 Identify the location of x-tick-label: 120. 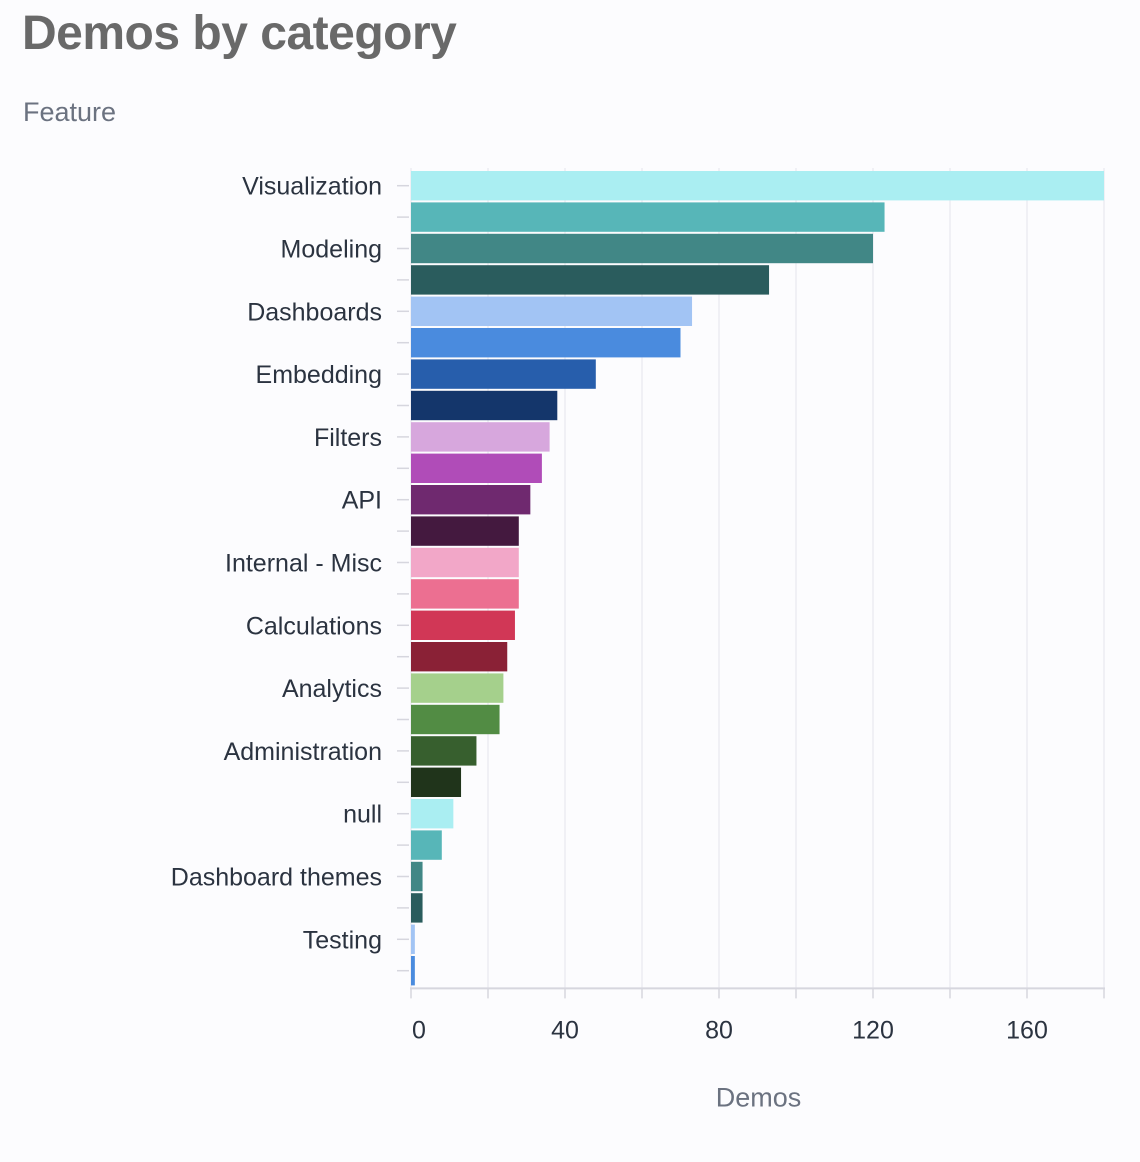
(873, 1030).